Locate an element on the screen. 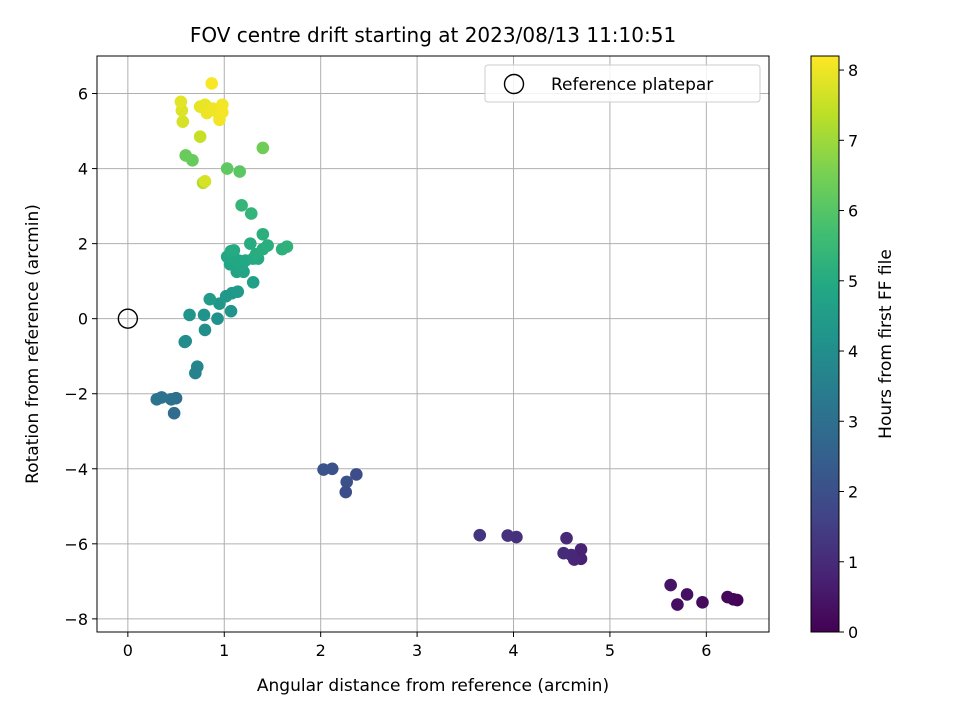 The height and width of the screenshot is (720, 960). y-tick-label: 0 is located at coordinates (83, 319).